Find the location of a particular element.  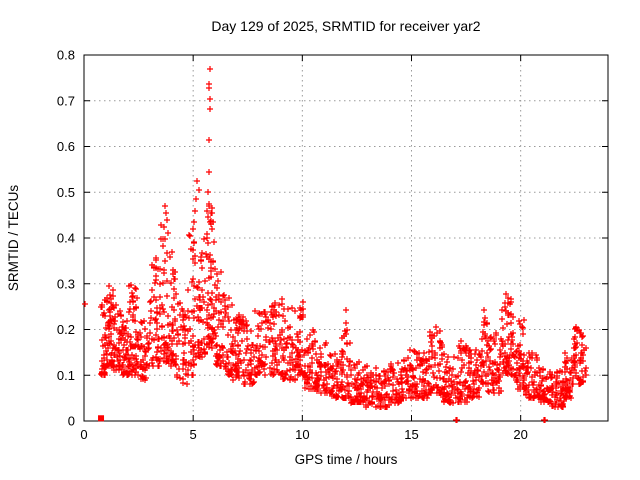

y-tick-label: 0.2 is located at coordinates (66, 329).